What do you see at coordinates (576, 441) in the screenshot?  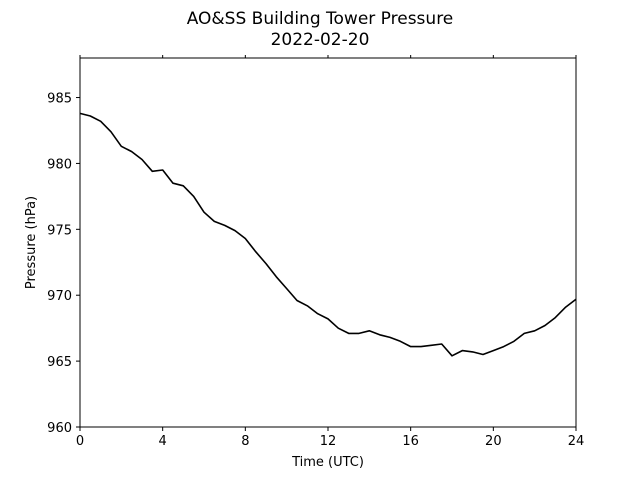 I see `x-tick-label: 24` at bounding box center [576, 441].